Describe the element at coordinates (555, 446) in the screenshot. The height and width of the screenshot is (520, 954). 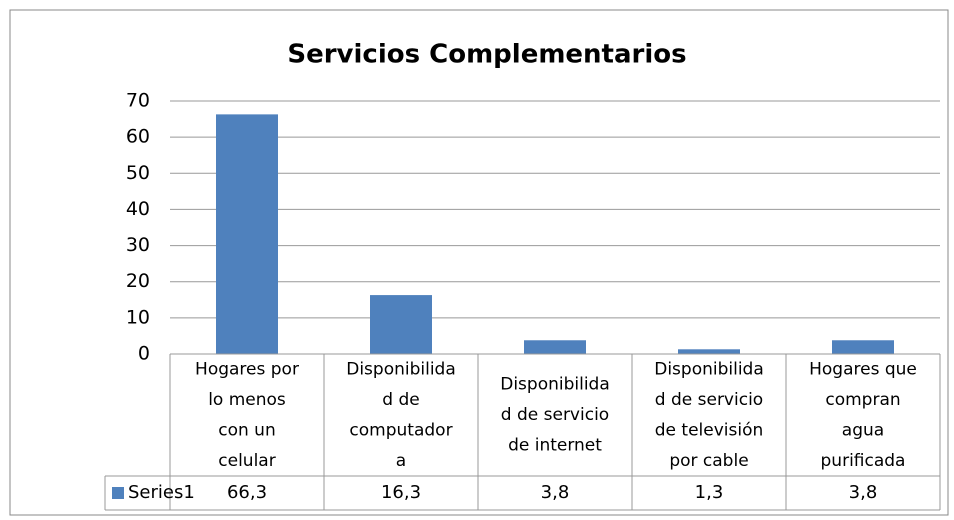
I see `x-tick-line: de internet` at that location.